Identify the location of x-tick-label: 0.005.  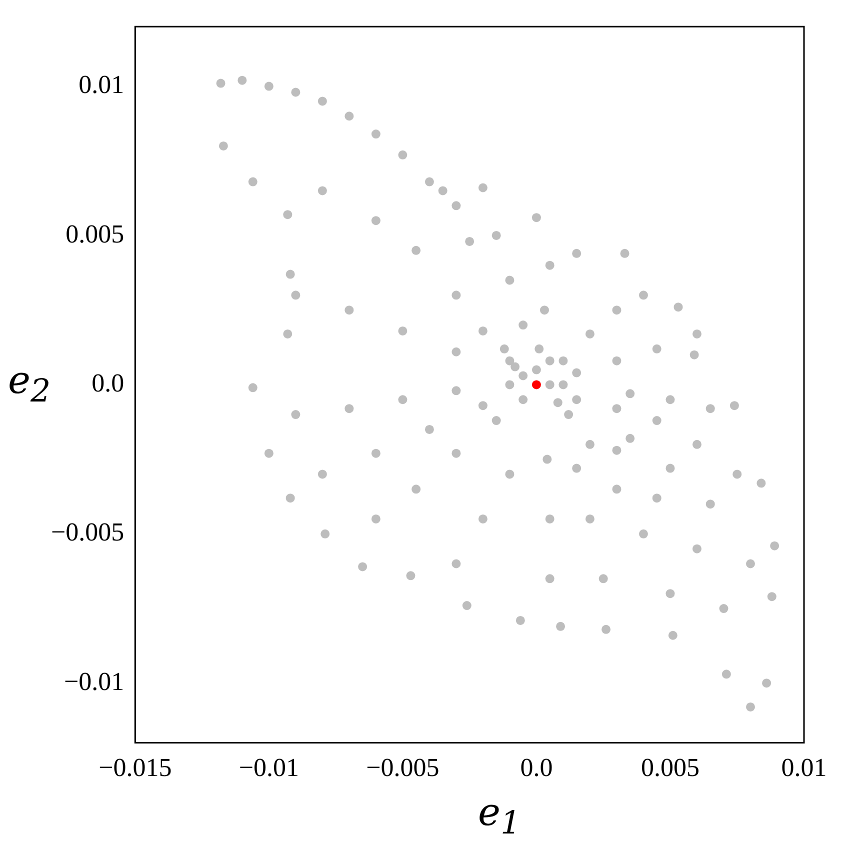
(670, 767).